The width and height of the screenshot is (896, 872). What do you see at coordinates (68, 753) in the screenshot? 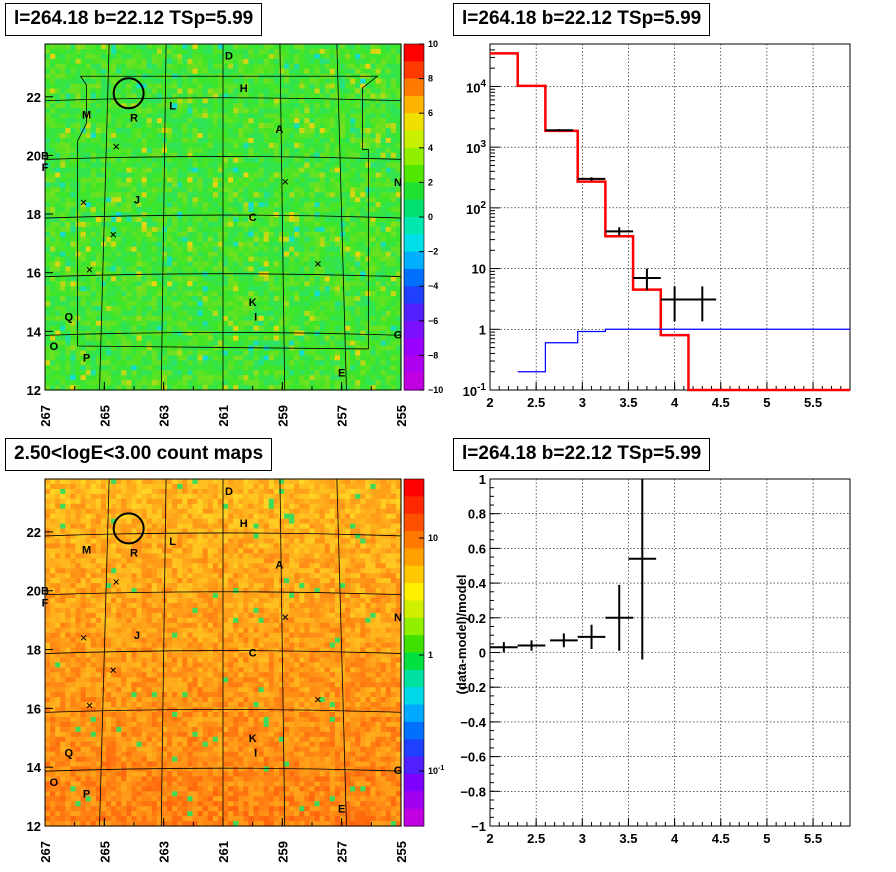
I see `count-map-source-label-q: Q` at bounding box center [68, 753].